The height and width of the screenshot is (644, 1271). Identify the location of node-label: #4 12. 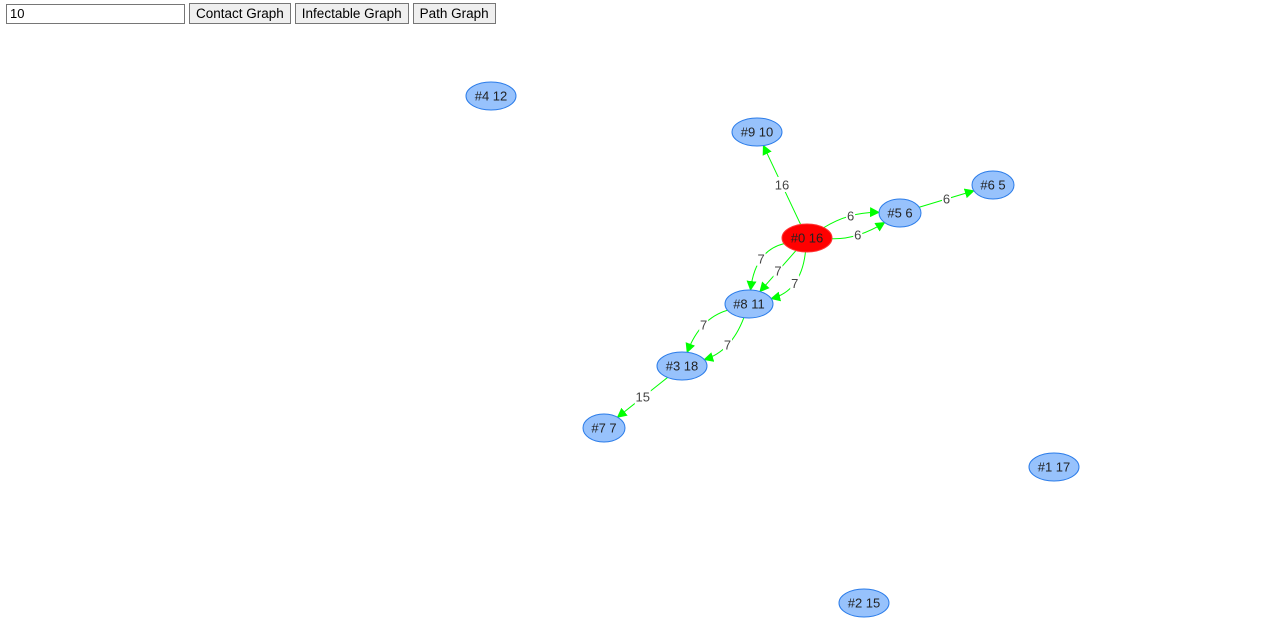
(491, 96).